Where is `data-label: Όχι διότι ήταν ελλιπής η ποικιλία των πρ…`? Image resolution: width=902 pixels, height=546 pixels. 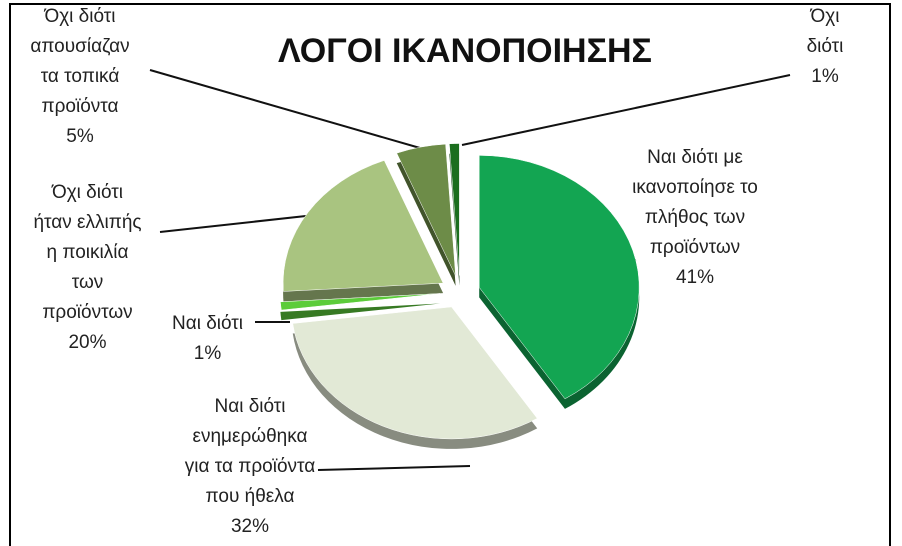 data-label: Όχι διότι ήταν ελλιπής η ποικιλία των πρ… is located at coordinates (87, 268).